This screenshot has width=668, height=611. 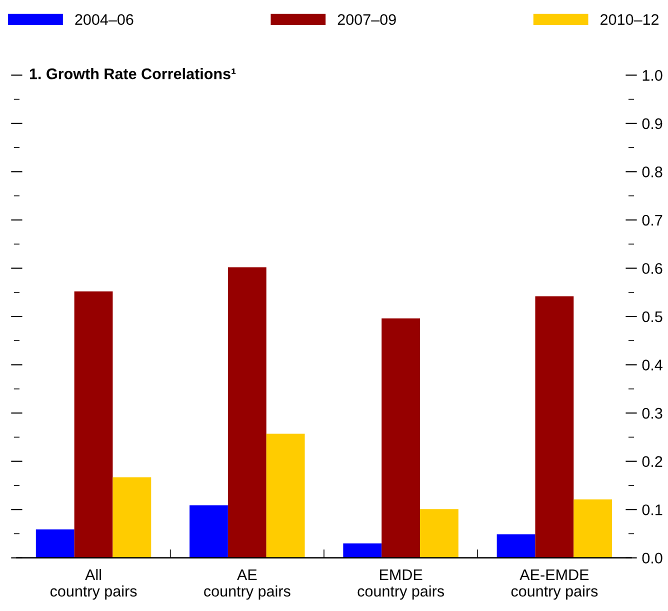 I want to click on y-tick-label: 0.7, so click(x=652, y=220).